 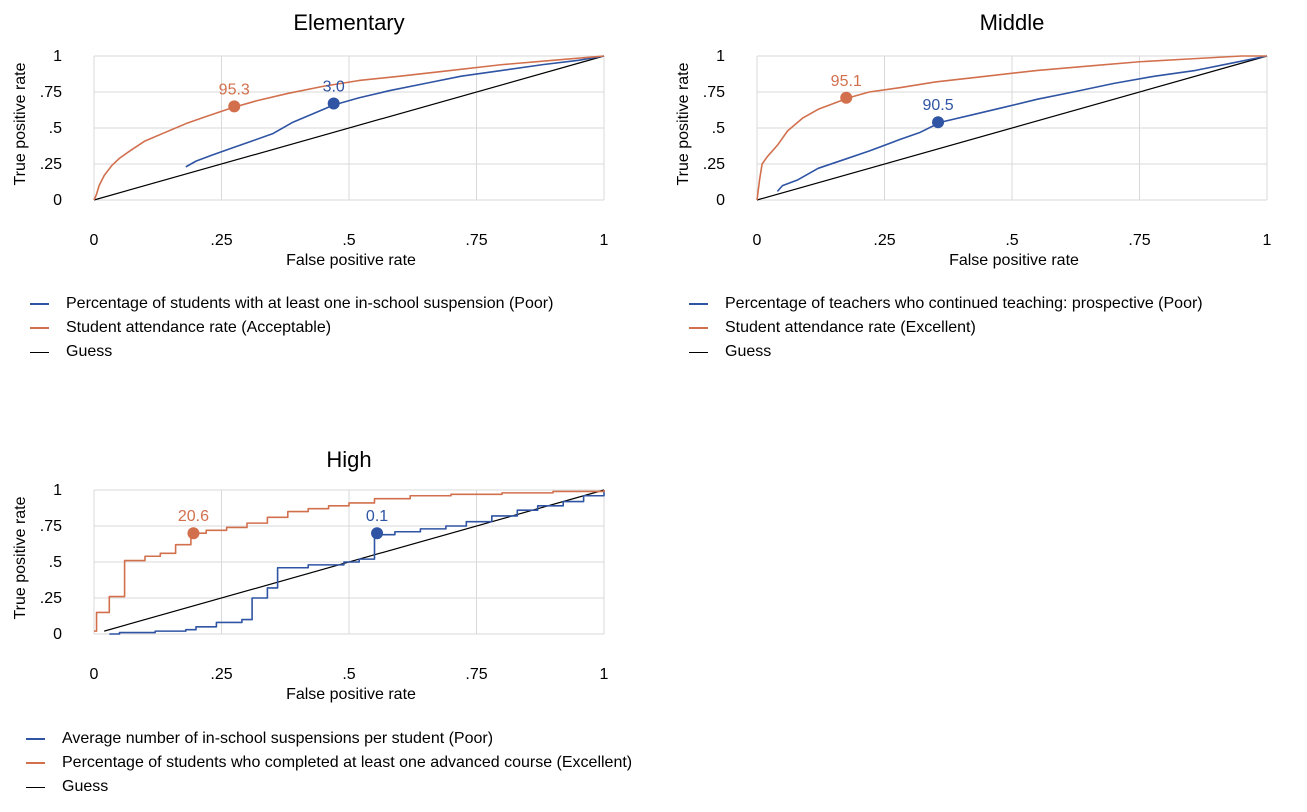 What do you see at coordinates (199, 327) in the screenshot?
I see `legend-label: Student attendance rate (Acceptable)` at bounding box center [199, 327].